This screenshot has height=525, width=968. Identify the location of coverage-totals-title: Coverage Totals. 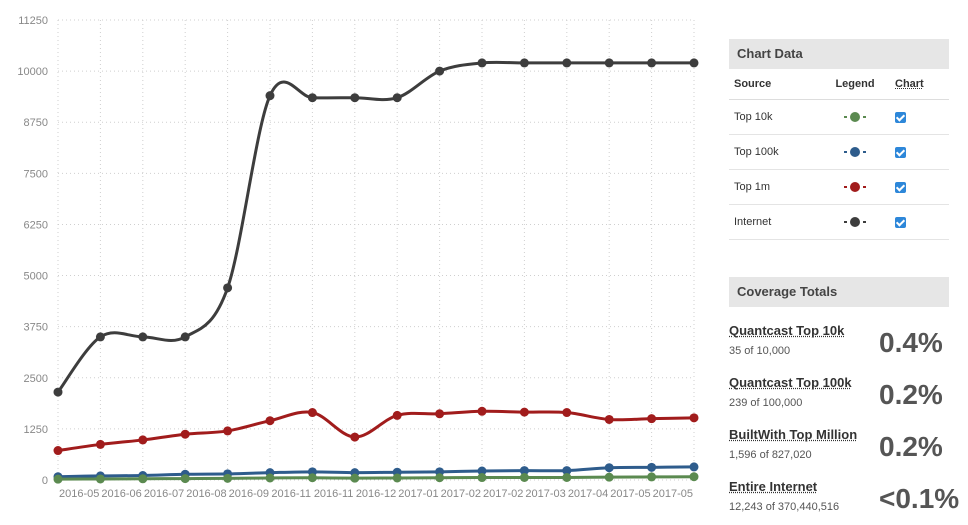
(839, 292).